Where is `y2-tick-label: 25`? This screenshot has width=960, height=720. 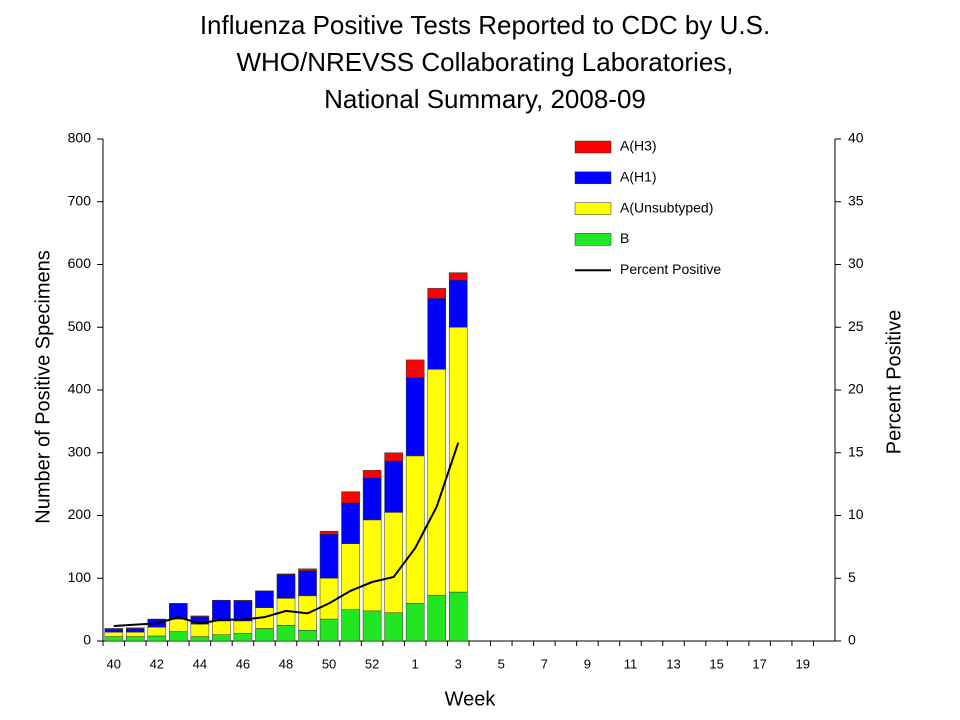
y2-tick-label: 25 is located at coordinates (856, 326).